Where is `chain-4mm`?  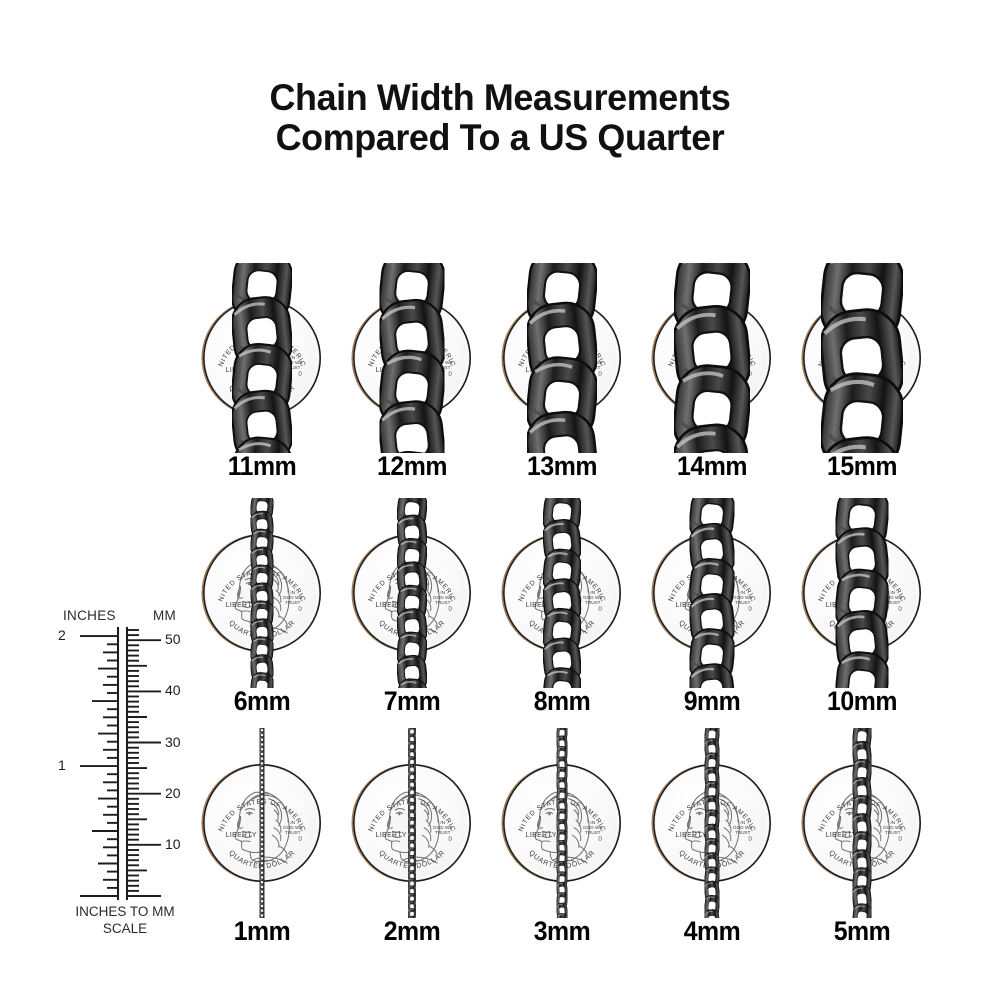 chain-4mm is located at coordinates (712, 823).